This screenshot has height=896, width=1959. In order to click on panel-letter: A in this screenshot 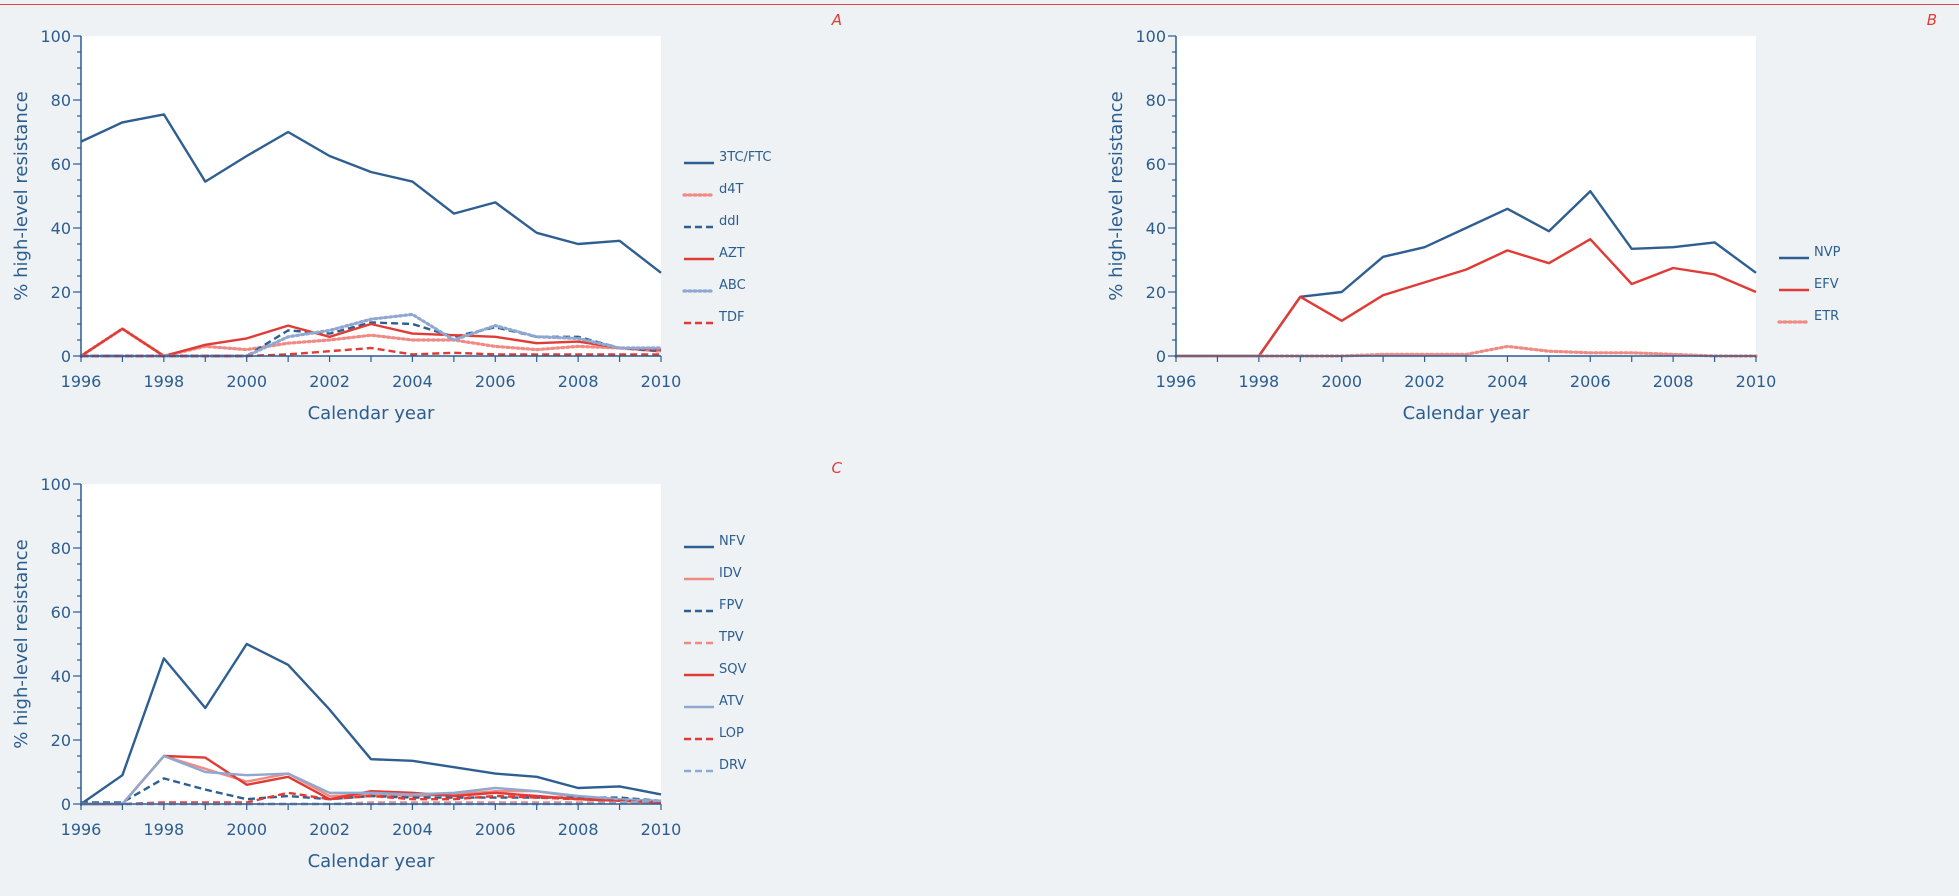, I will do `click(836, 20)`.